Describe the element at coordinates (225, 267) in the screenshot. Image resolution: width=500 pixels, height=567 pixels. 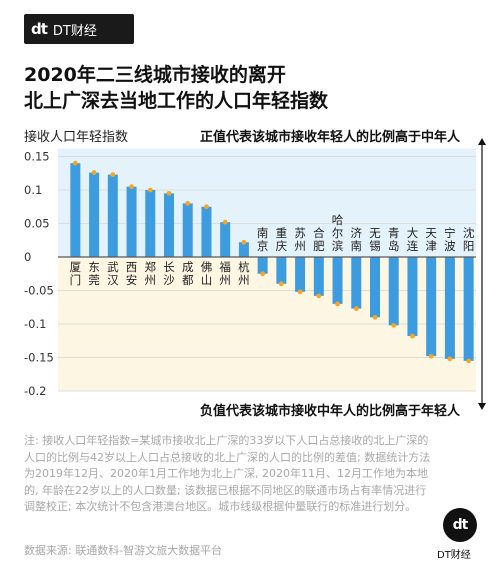
I see `category-label: 福` at that location.